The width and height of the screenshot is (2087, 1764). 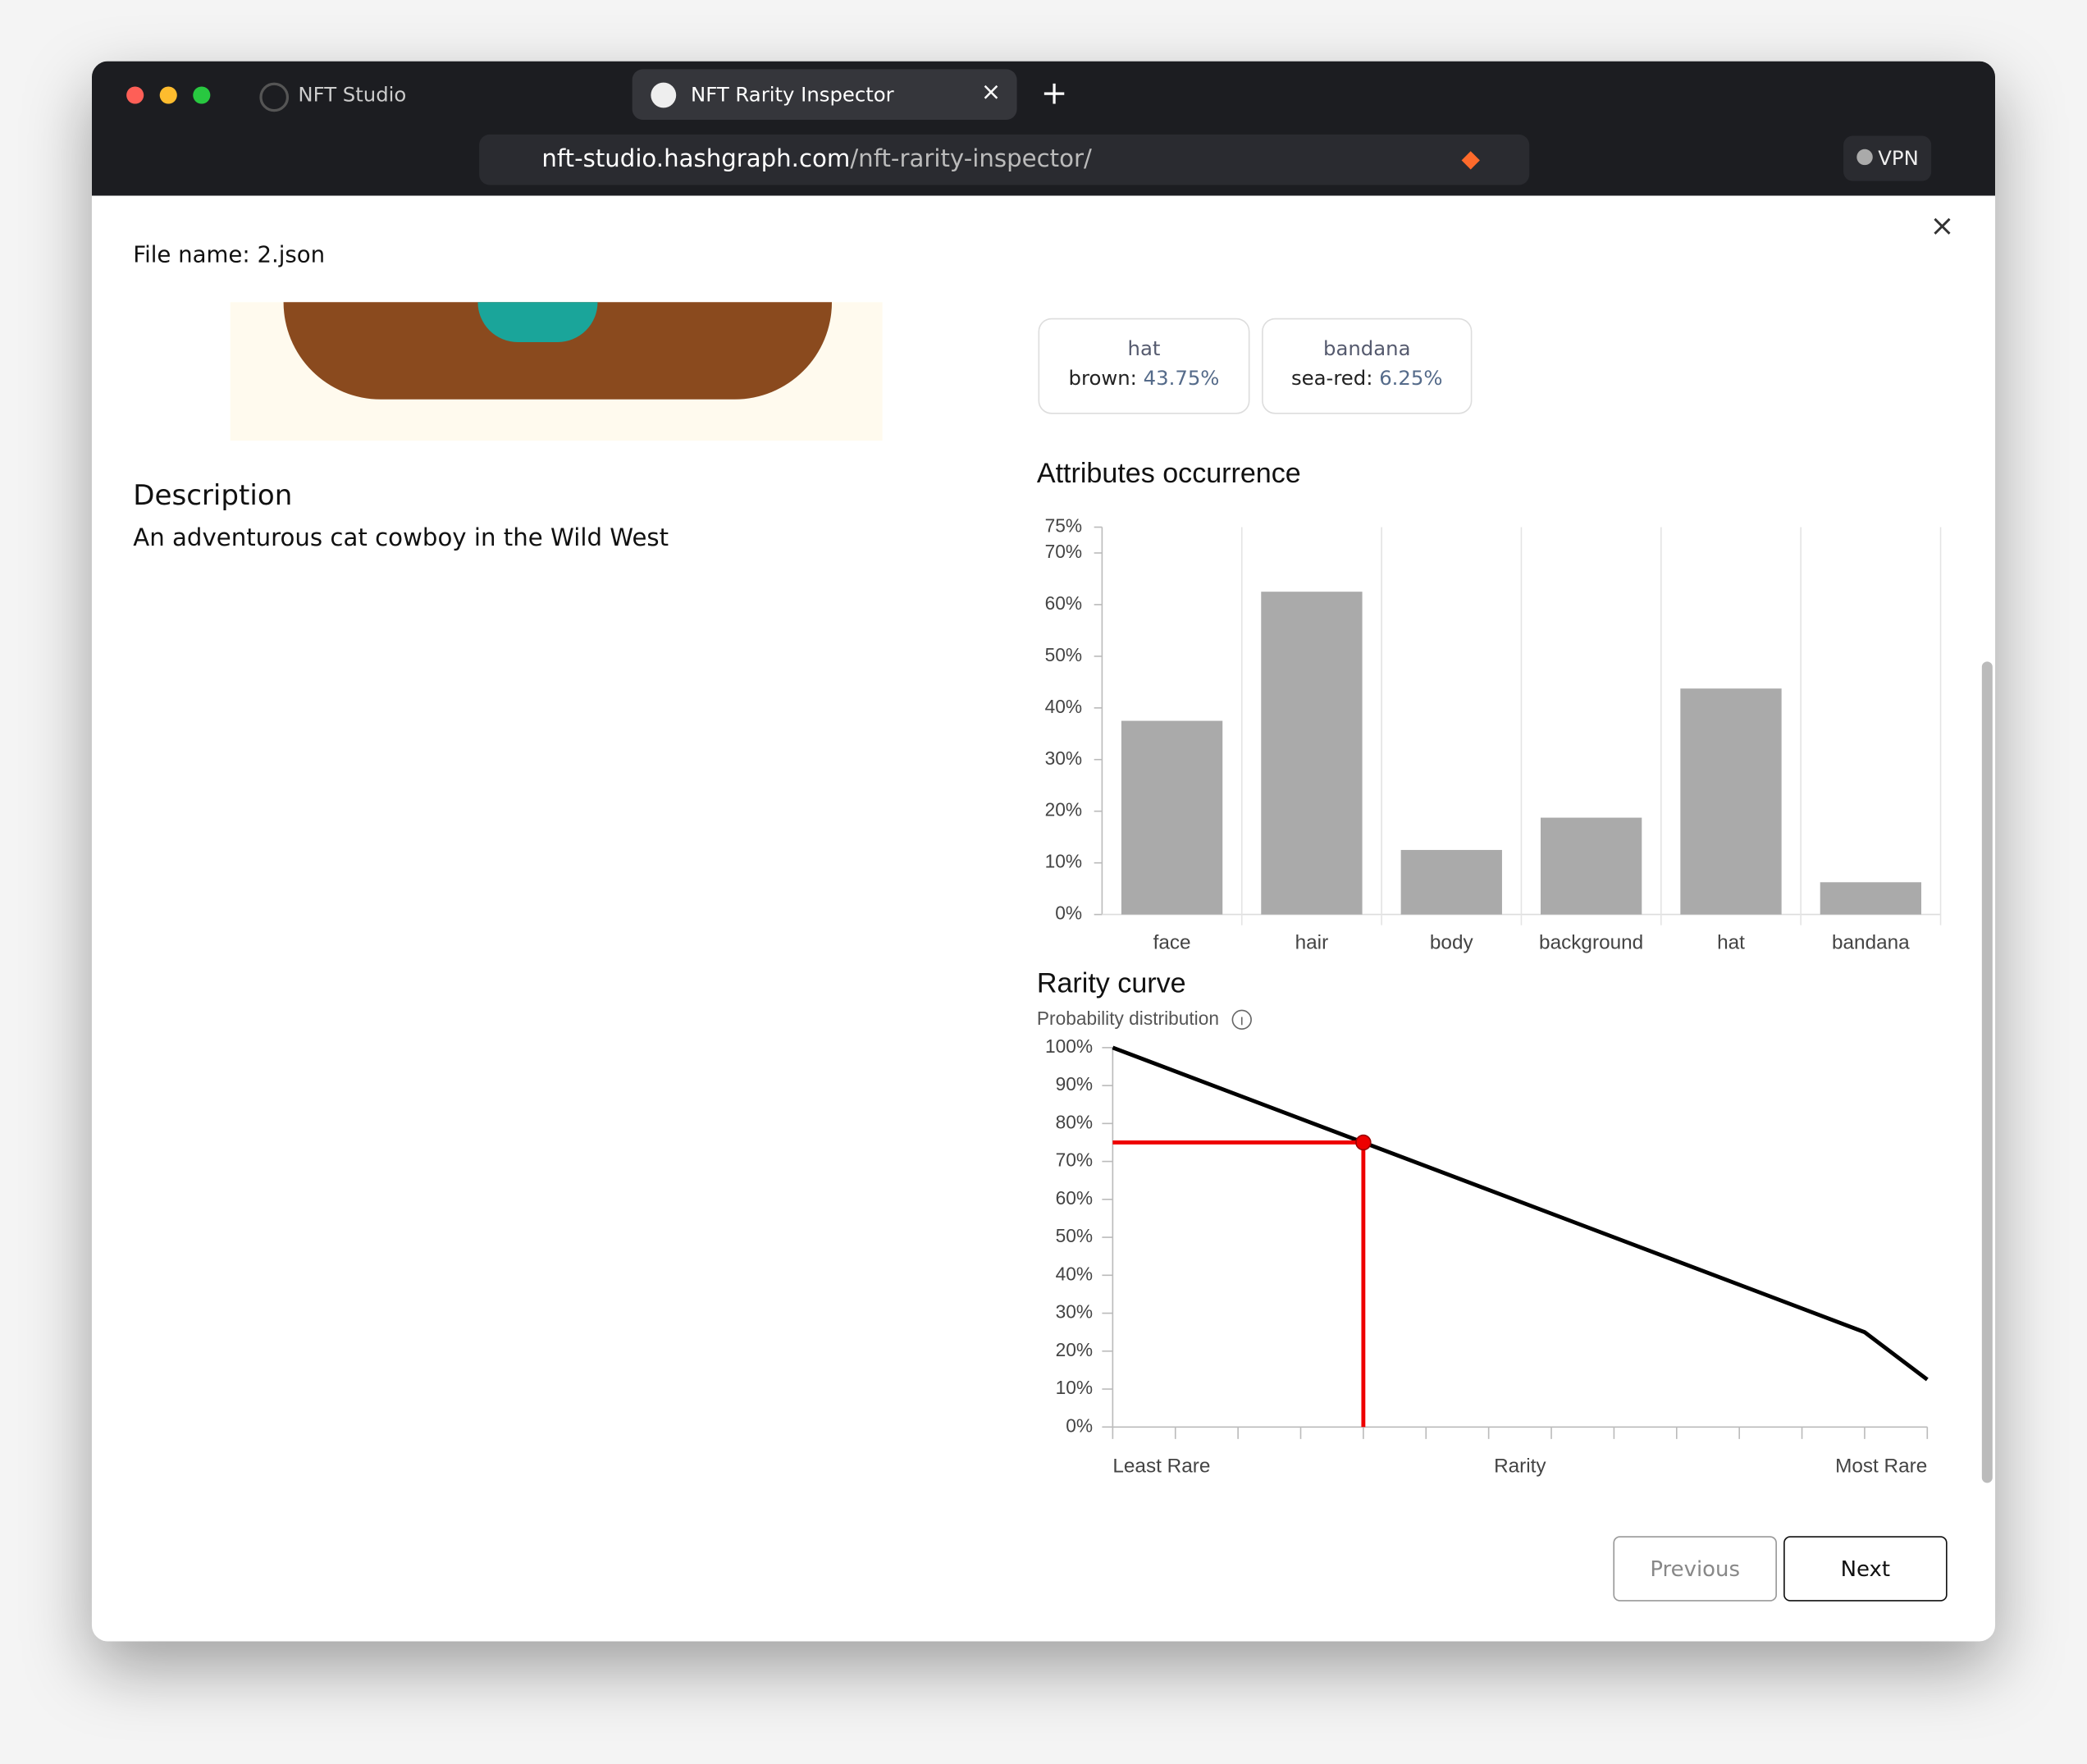 I want to click on minimize-dot, so click(x=168, y=95).